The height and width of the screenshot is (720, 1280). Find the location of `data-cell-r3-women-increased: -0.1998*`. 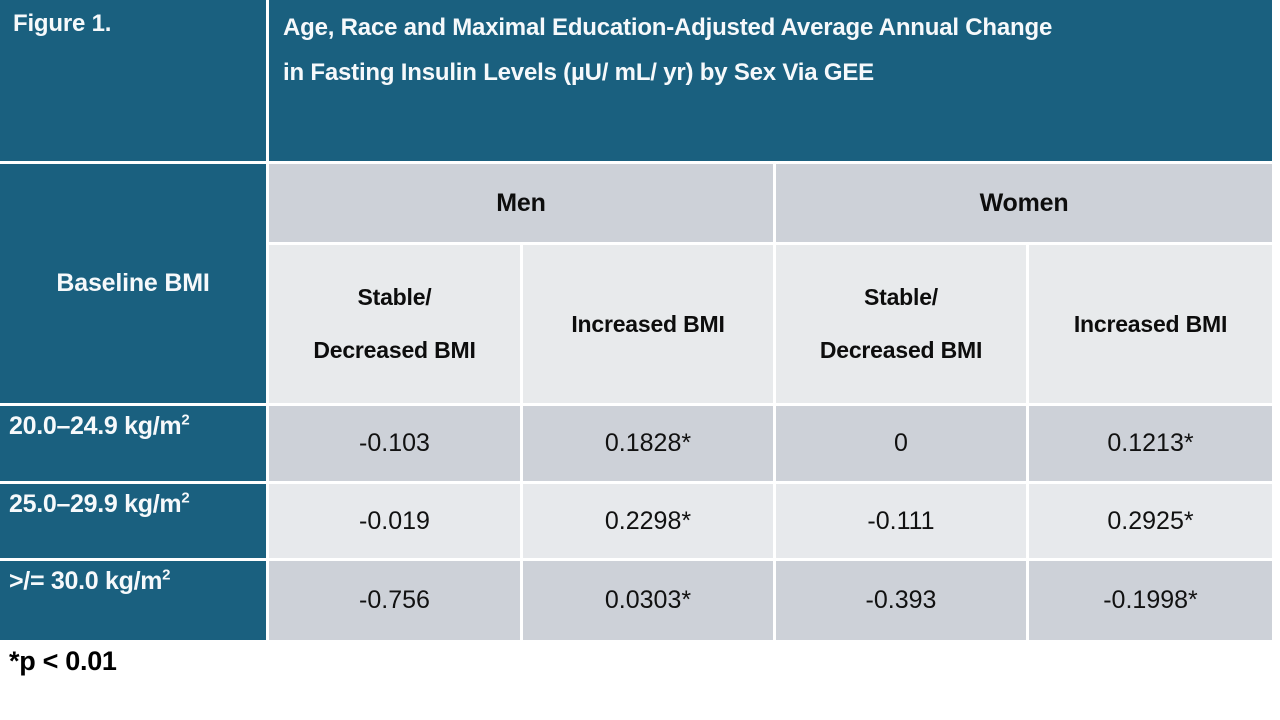

data-cell-r3-women-increased: -0.1998* is located at coordinates (1150, 600).